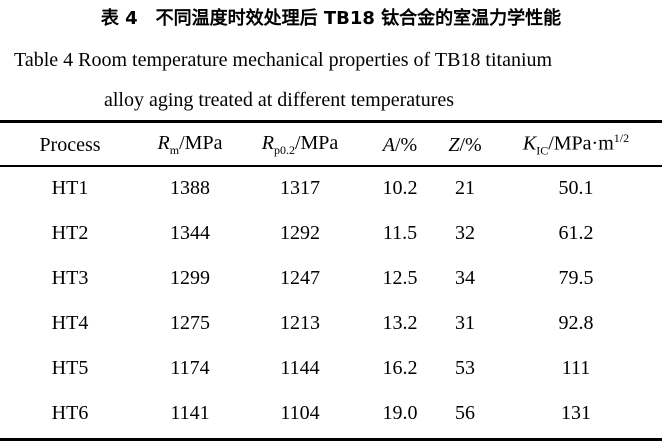  What do you see at coordinates (576, 233) in the screenshot?
I see `cell-kic: 61.2` at bounding box center [576, 233].